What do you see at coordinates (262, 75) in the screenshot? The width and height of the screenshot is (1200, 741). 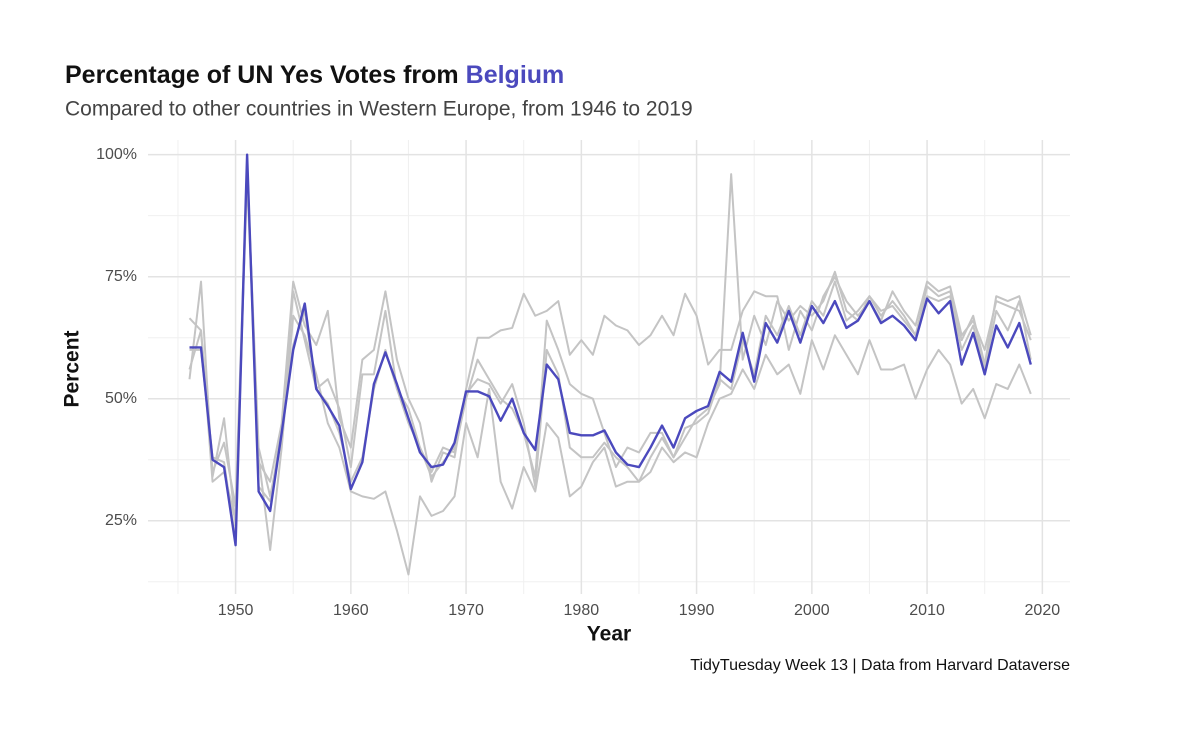 I see `chart-title: Percentage of UN Yes Votes from` at bounding box center [262, 75].